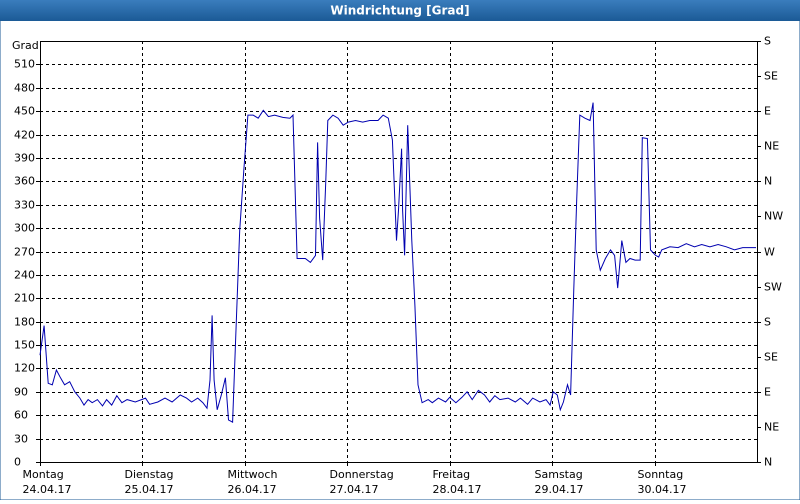  Describe the element at coordinates (24, 252) in the screenshot. I see `y-tick-label: 270` at that location.